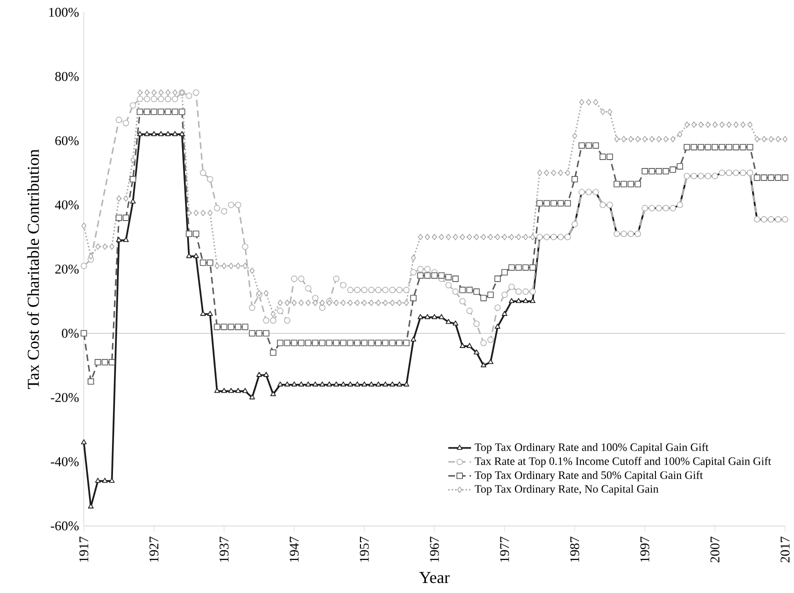  Describe the element at coordinates (505, 549) in the screenshot. I see `x-tick-label: 1977` at that location.